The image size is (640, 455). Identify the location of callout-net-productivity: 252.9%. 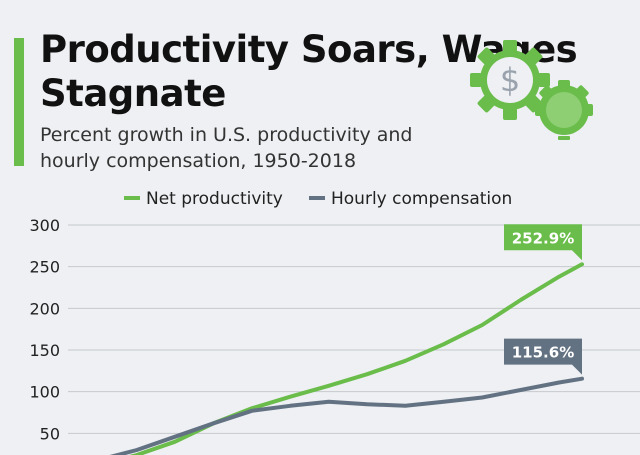
(543, 242).